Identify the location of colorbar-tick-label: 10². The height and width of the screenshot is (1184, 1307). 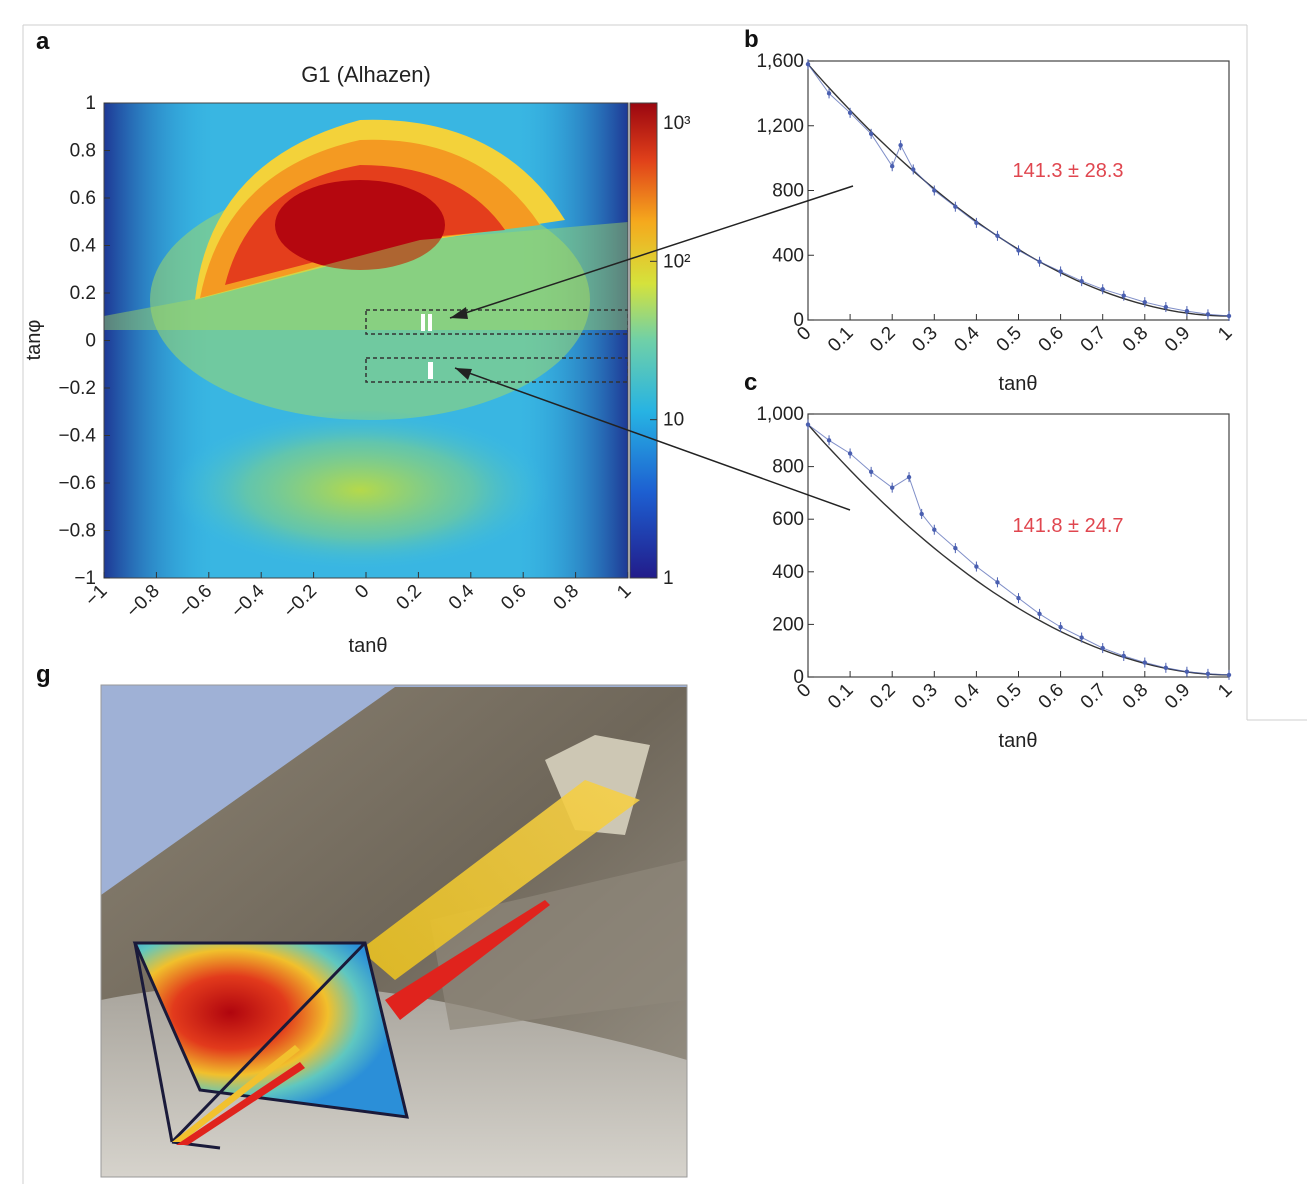
(676, 261).